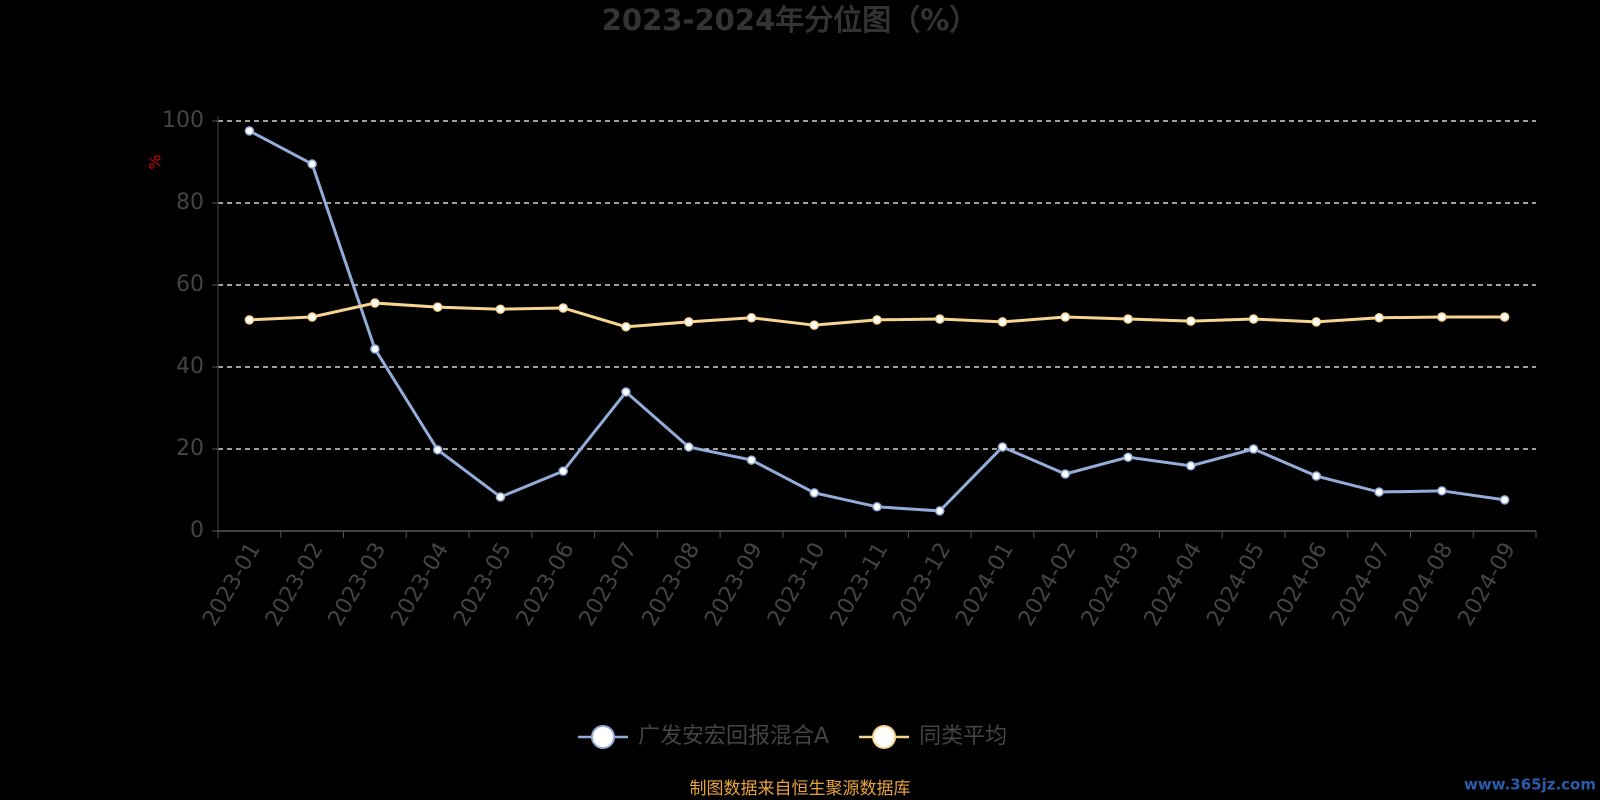  Describe the element at coordinates (1299, 585) in the screenshot. I see `x-tick-label: 2024-06` at that location.